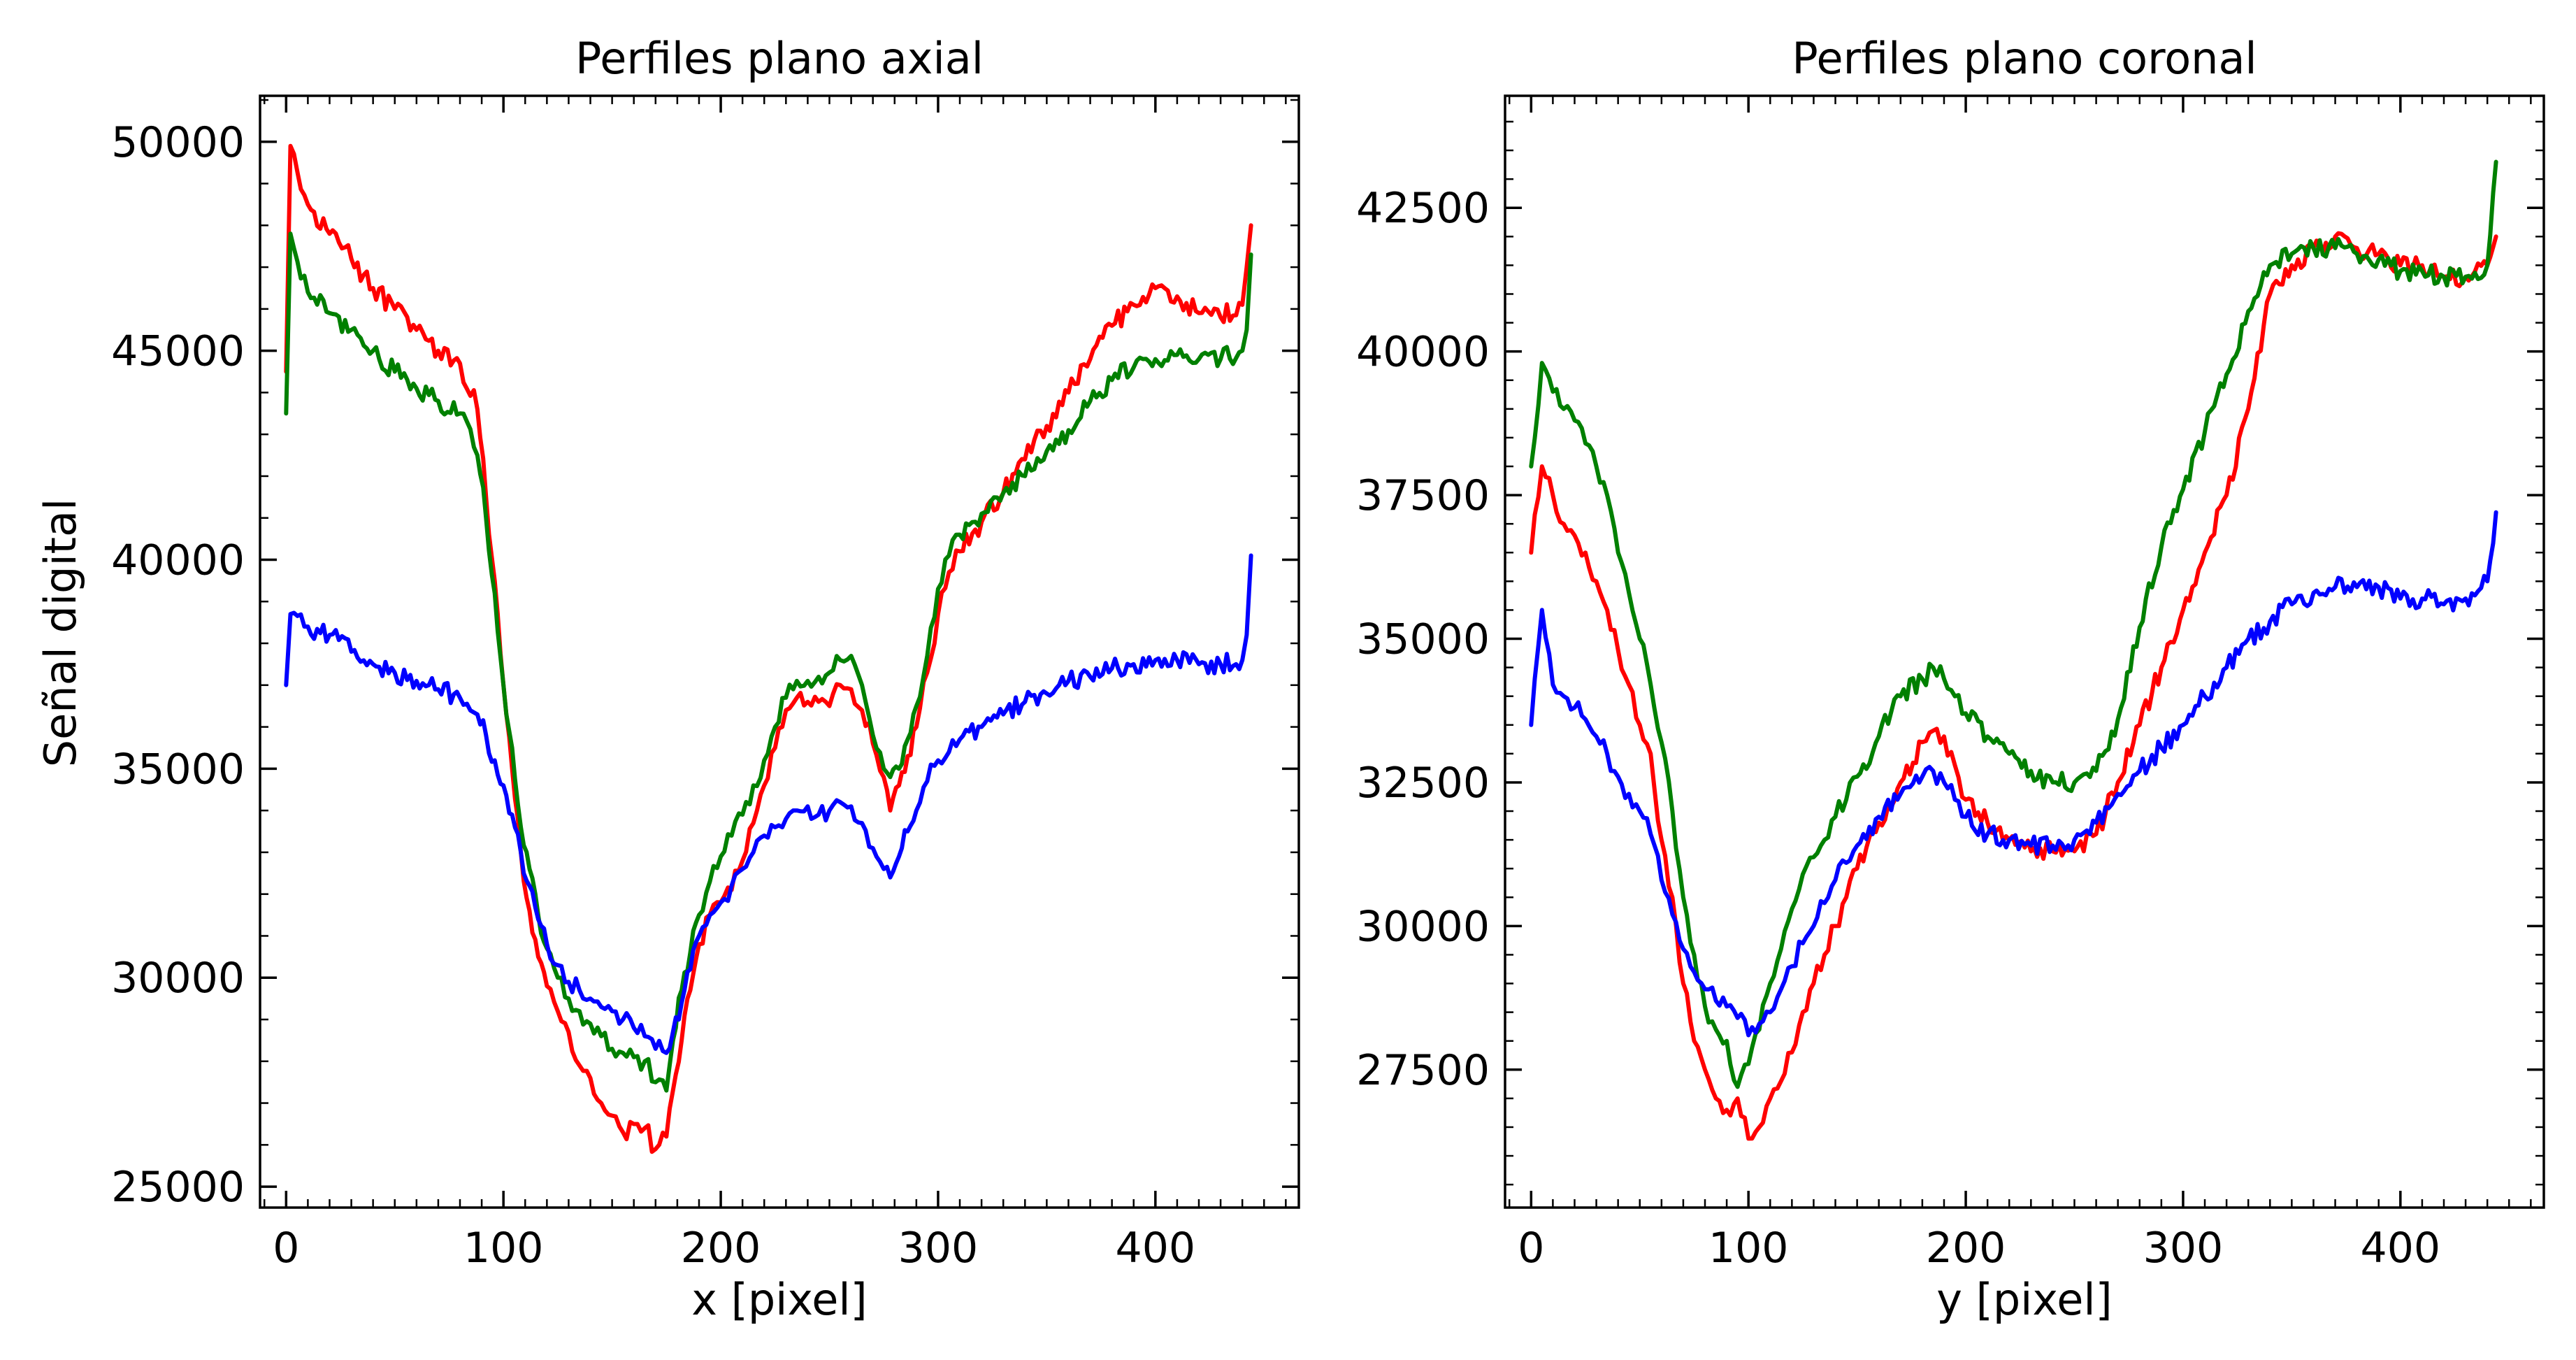  I want to click on x-tick-label-coronal: 300, so click(2183, 1249).